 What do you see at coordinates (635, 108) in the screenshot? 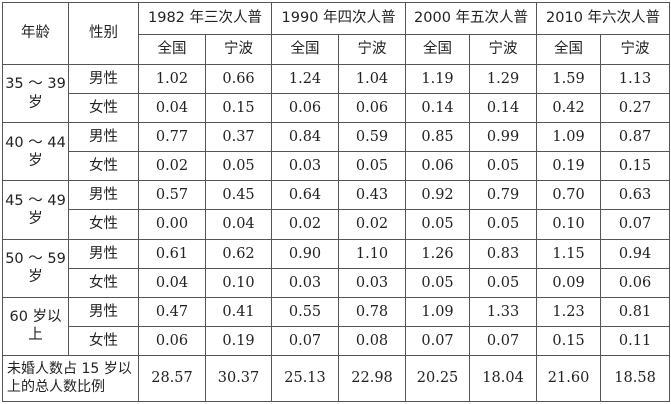
I see `value-cell: 0.27` at bounding box center [635, 108].